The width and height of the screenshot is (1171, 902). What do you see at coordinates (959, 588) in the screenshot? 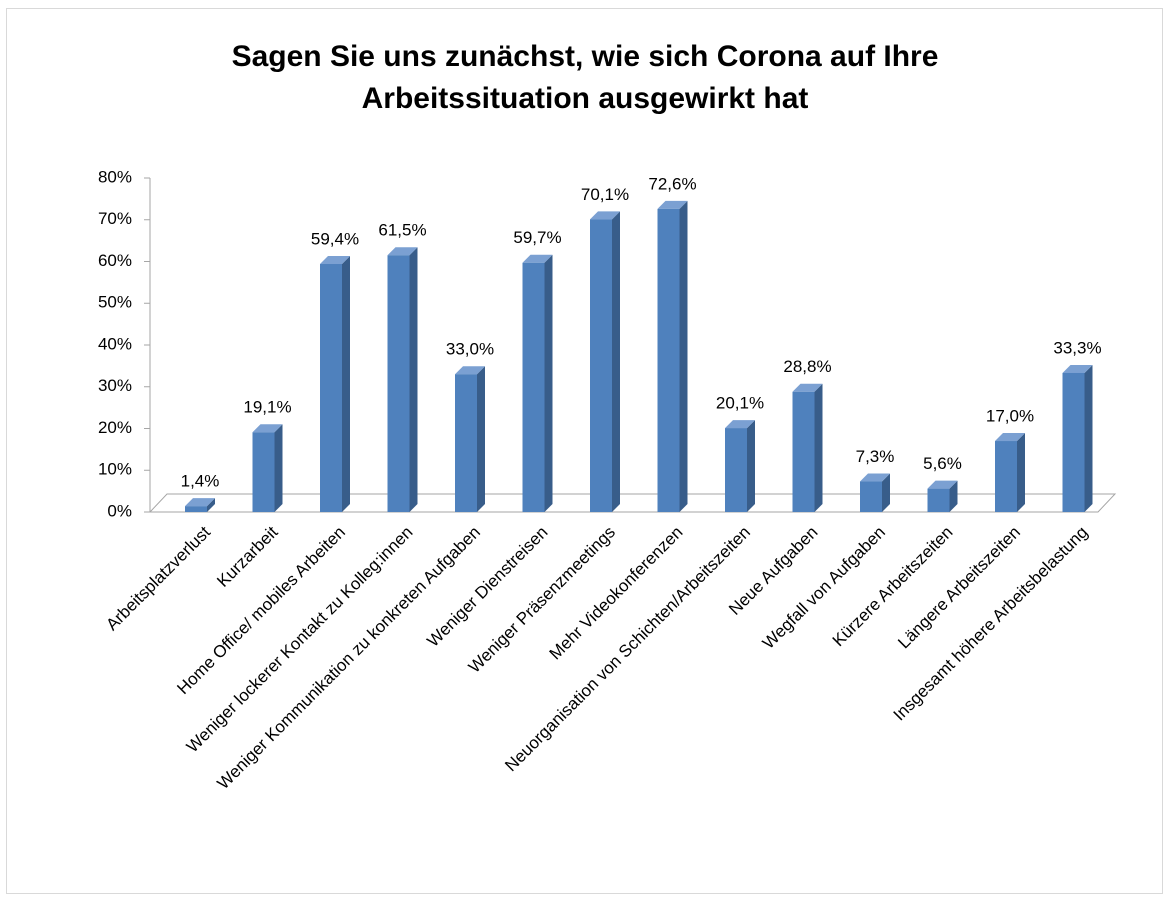
I see `x-tick-label: Längere Arbeitszeiten` at bounding box center [959, 588].